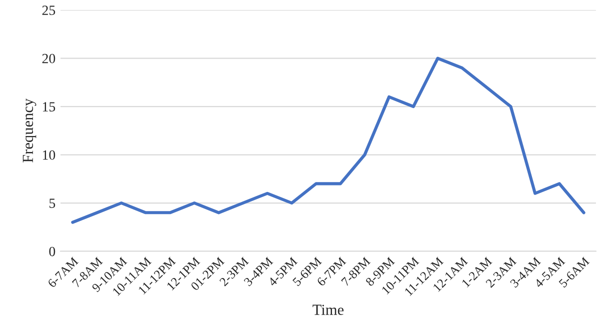 Image resolution: width=605 pixels, height=335 pixels. What do you see at coordinates (49, 11) in the screenshot?
I see `y-tick-label: 25` at bounding box center [49, 11].